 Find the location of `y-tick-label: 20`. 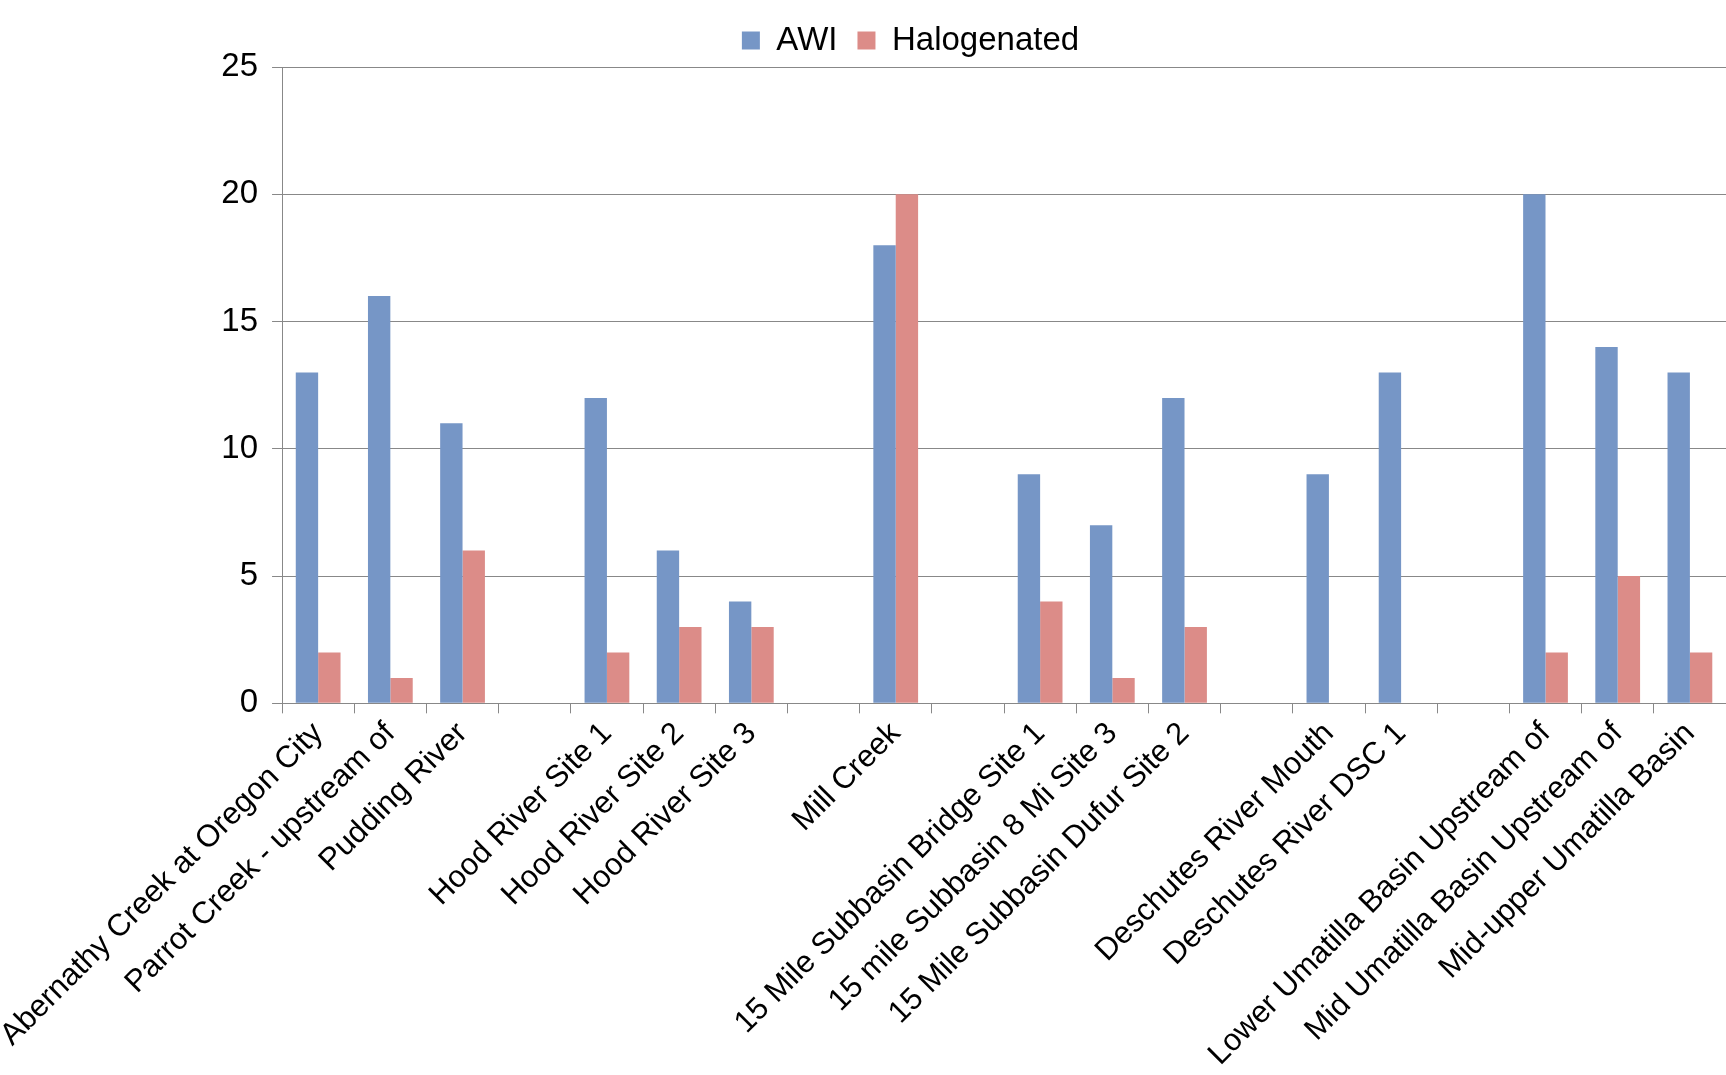

y-tick-label: 20 is located at coordinates (240, 192).